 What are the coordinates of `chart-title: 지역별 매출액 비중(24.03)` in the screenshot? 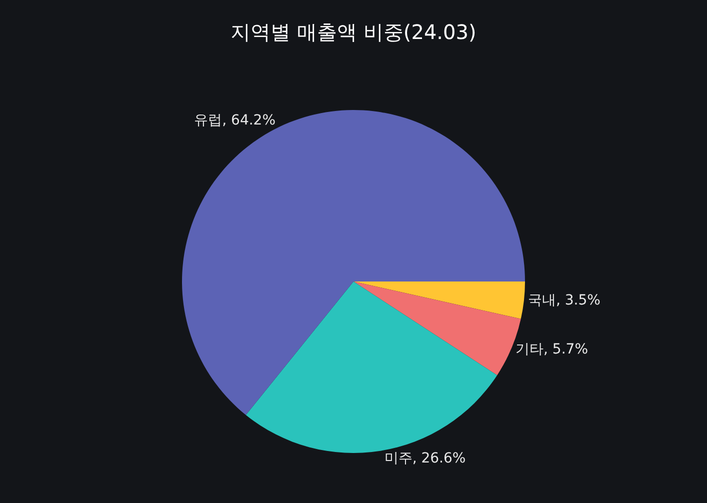 It's located at (353, 32).